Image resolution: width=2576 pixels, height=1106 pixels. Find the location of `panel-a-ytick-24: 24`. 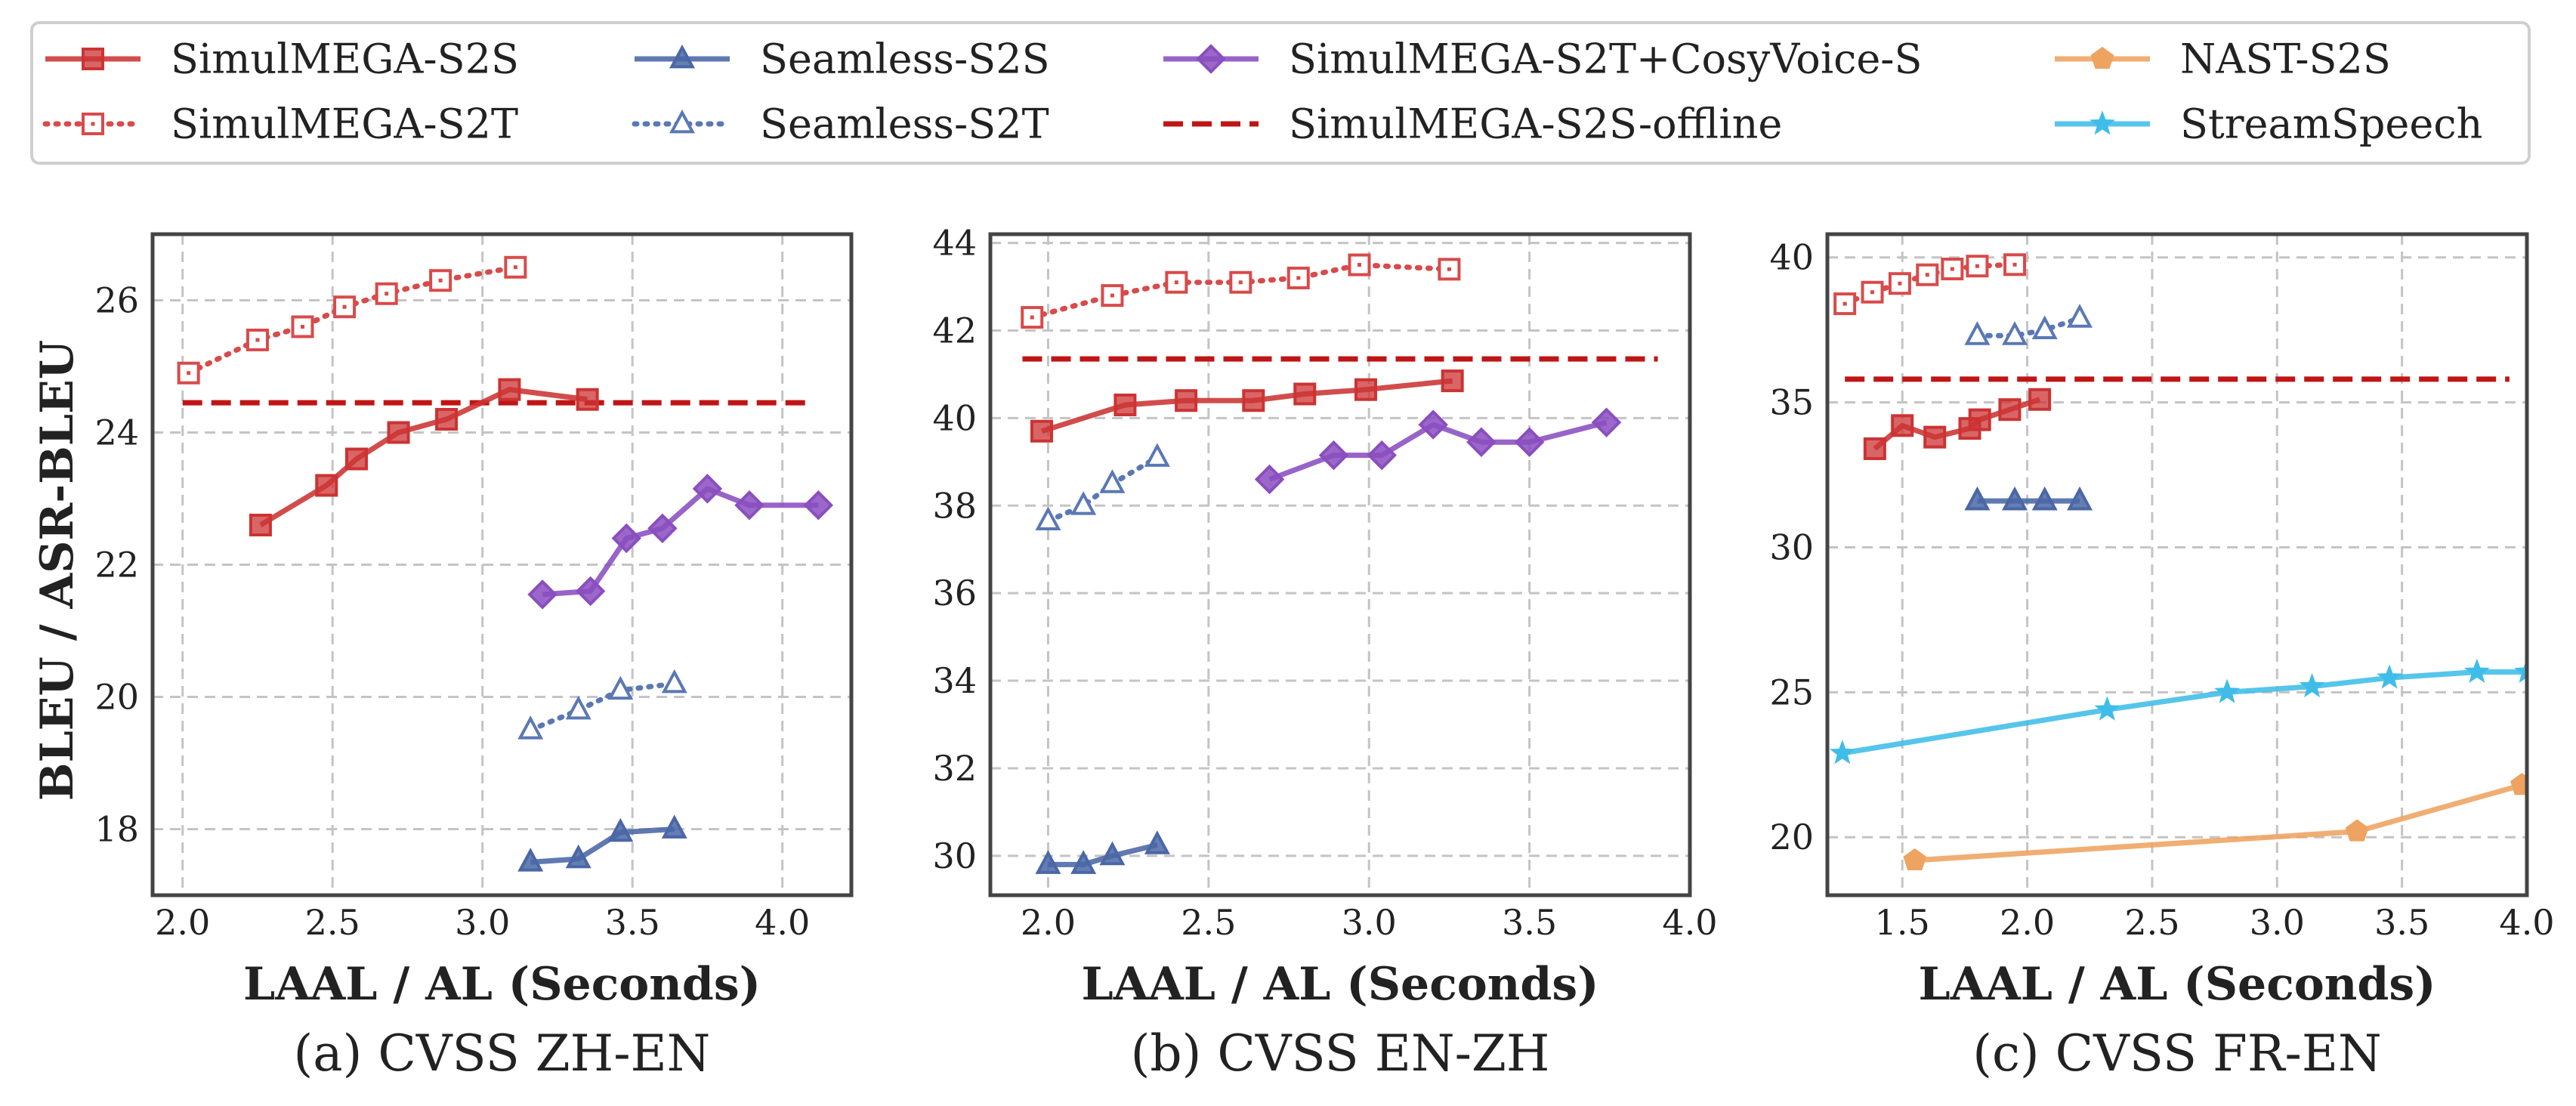

panel-a-ytick-24: 24 is located at coordinates (116, 432).